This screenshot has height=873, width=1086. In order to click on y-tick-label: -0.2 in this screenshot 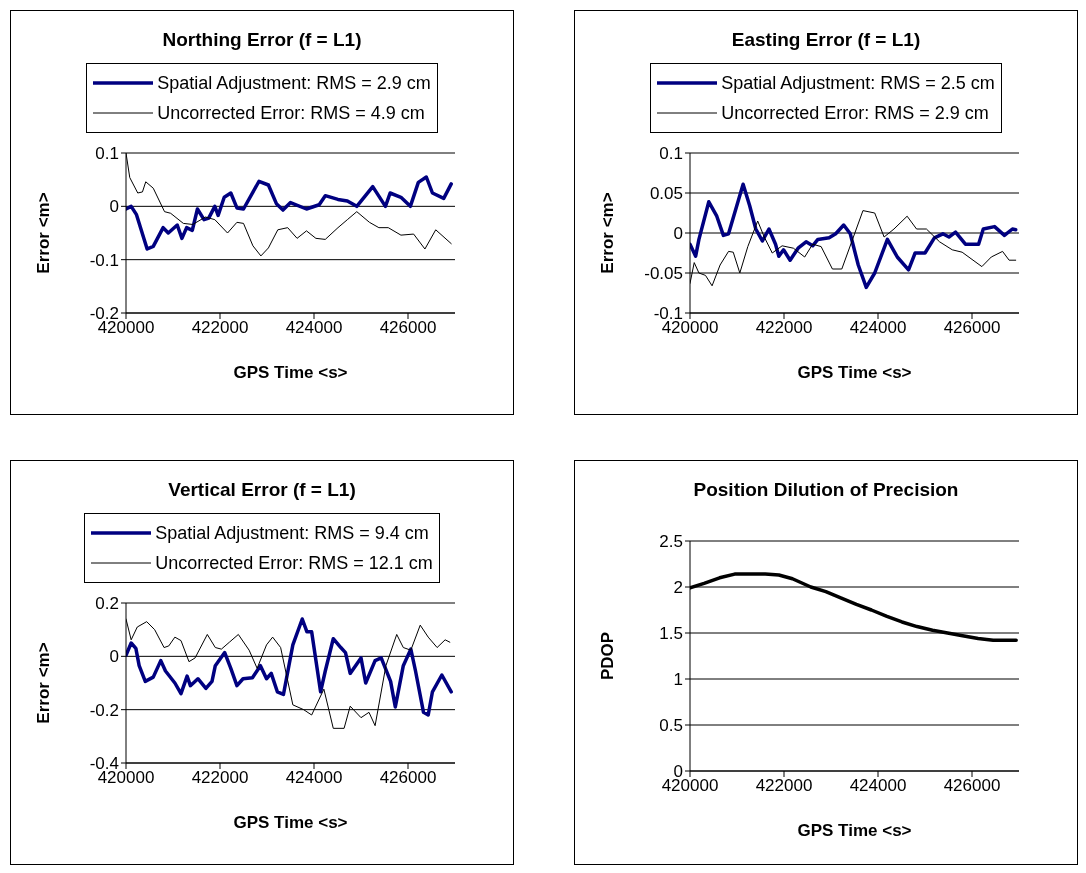, I will do `click(104, 710)`.